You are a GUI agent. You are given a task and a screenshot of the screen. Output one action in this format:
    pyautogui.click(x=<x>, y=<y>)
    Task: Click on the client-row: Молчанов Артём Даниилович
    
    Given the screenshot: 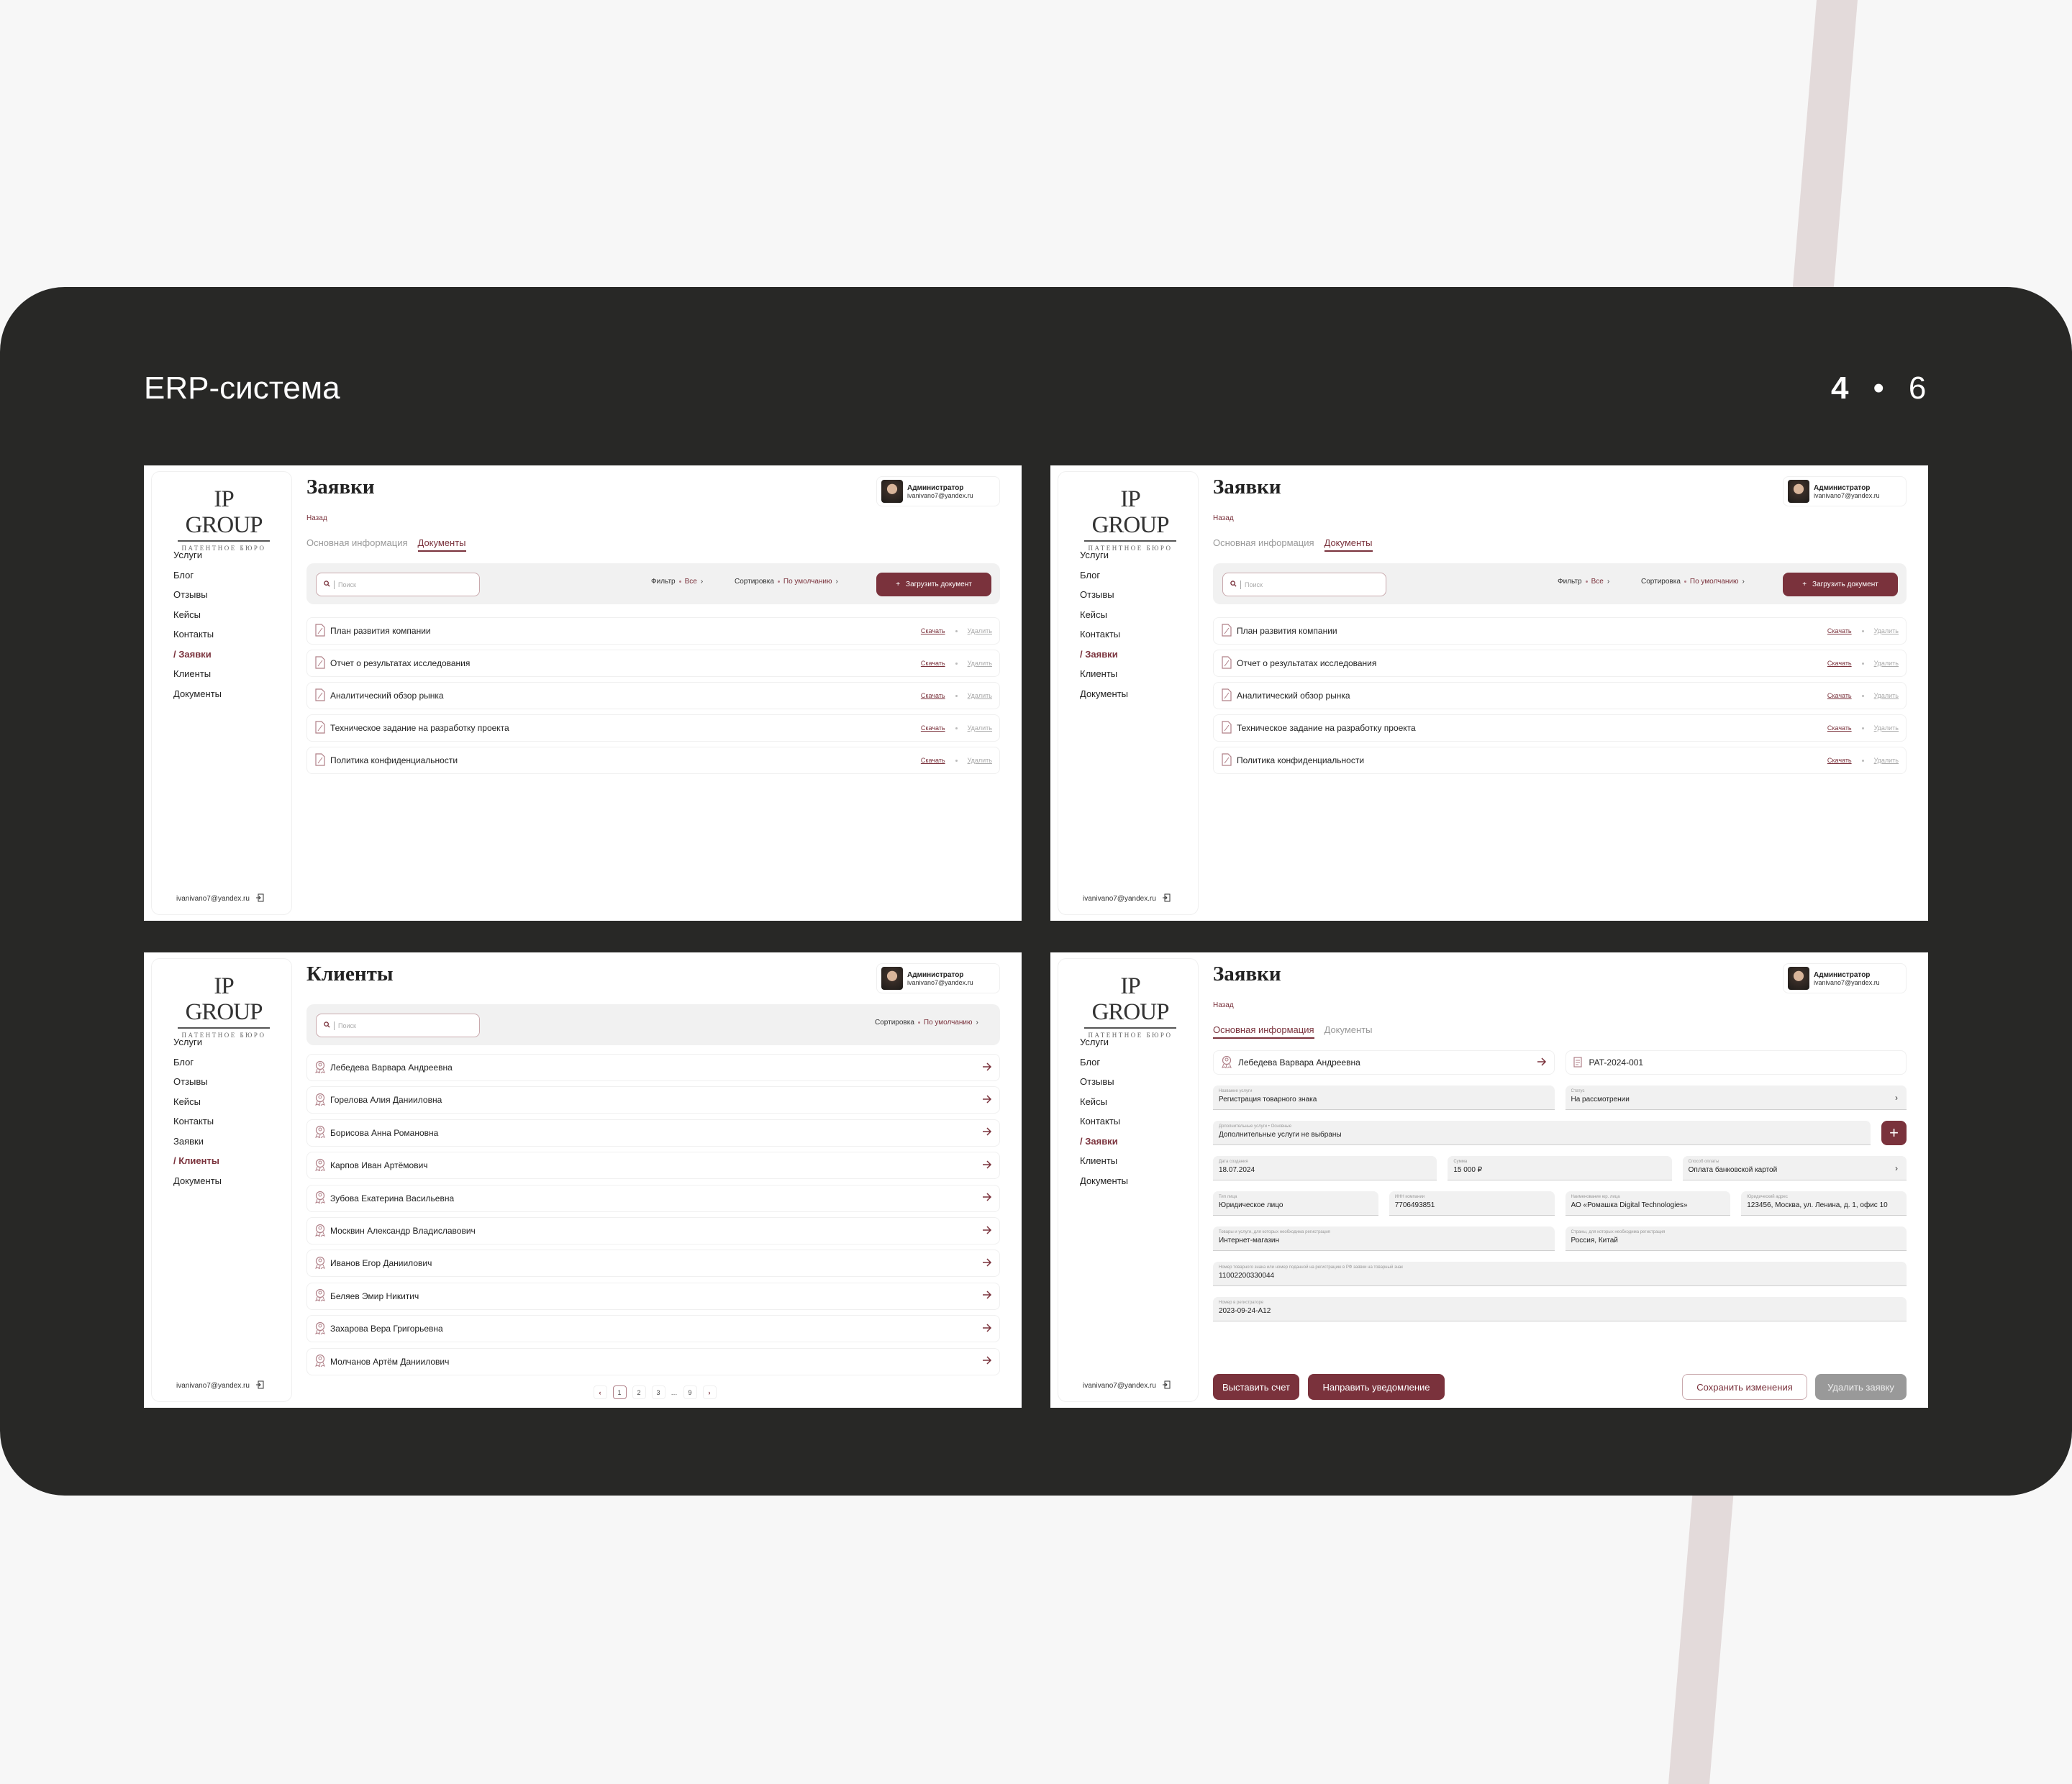 What is the action you would take?
    pyautogui.click(x=653, y=1361)
    